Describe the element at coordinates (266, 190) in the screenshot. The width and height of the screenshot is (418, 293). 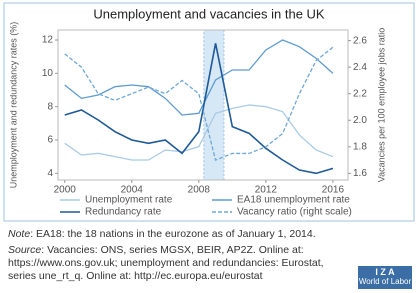
I see `x-tick-label: 2012` at that location.